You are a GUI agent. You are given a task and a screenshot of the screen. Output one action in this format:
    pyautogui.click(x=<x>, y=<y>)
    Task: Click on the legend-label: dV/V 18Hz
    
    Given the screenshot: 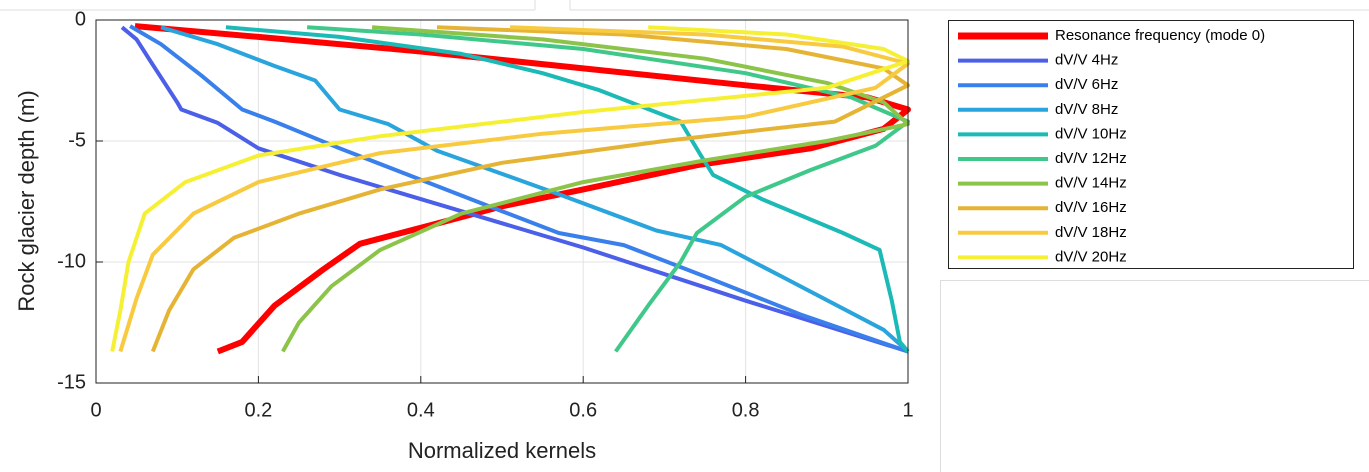 What is the action you would take?
    pyautogui.click(x=1091, y=232)
    